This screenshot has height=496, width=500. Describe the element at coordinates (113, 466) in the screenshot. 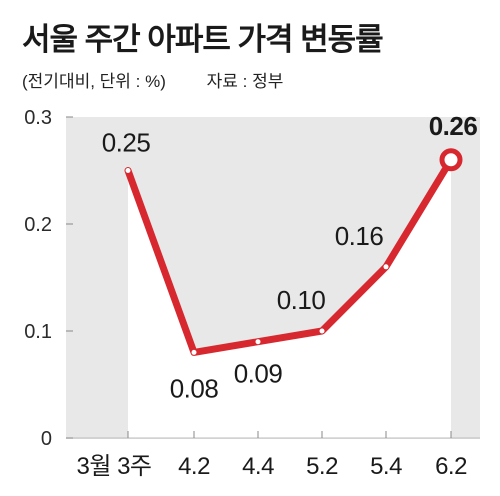

I see `x-tick-label: 3월 3주` at that location.